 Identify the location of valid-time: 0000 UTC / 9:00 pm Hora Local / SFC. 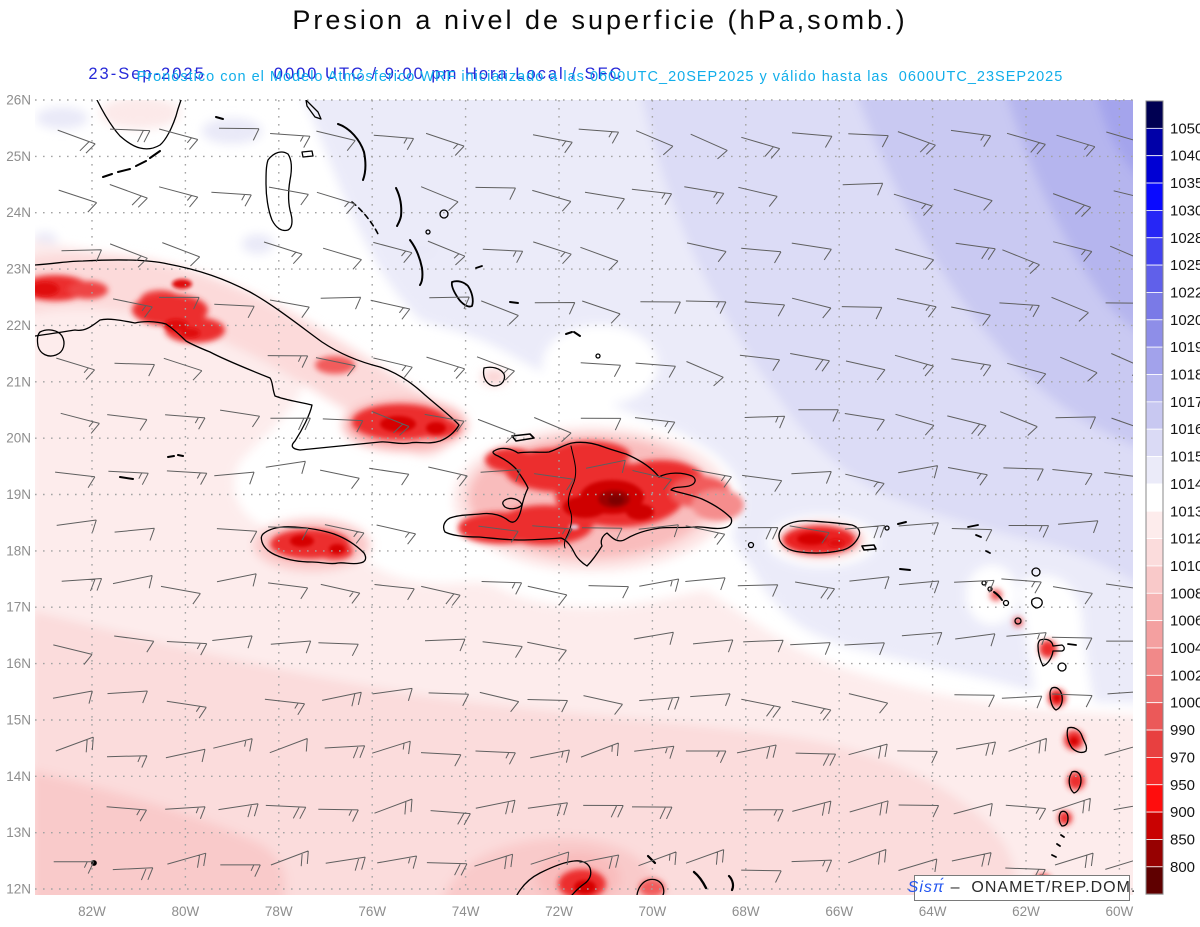
(448, 74).